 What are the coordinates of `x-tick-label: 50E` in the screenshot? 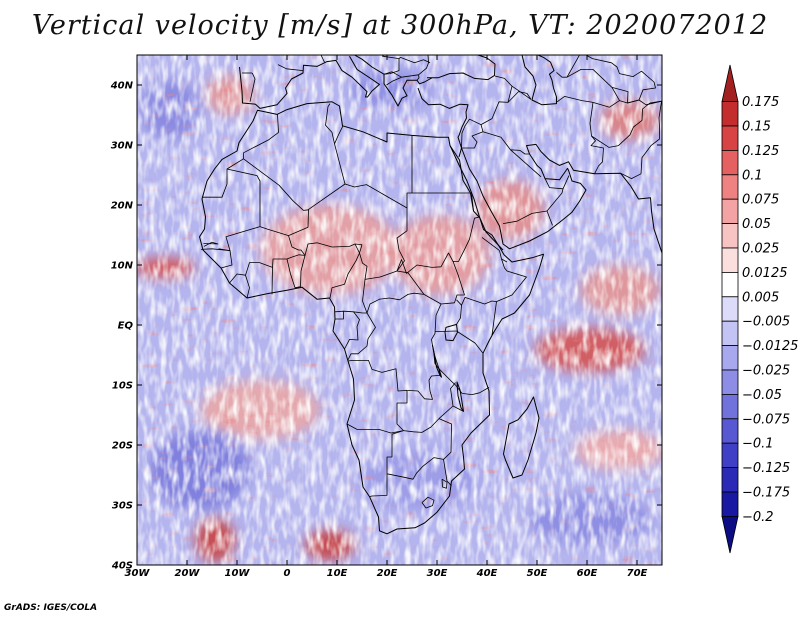 It's located at (537, 573).